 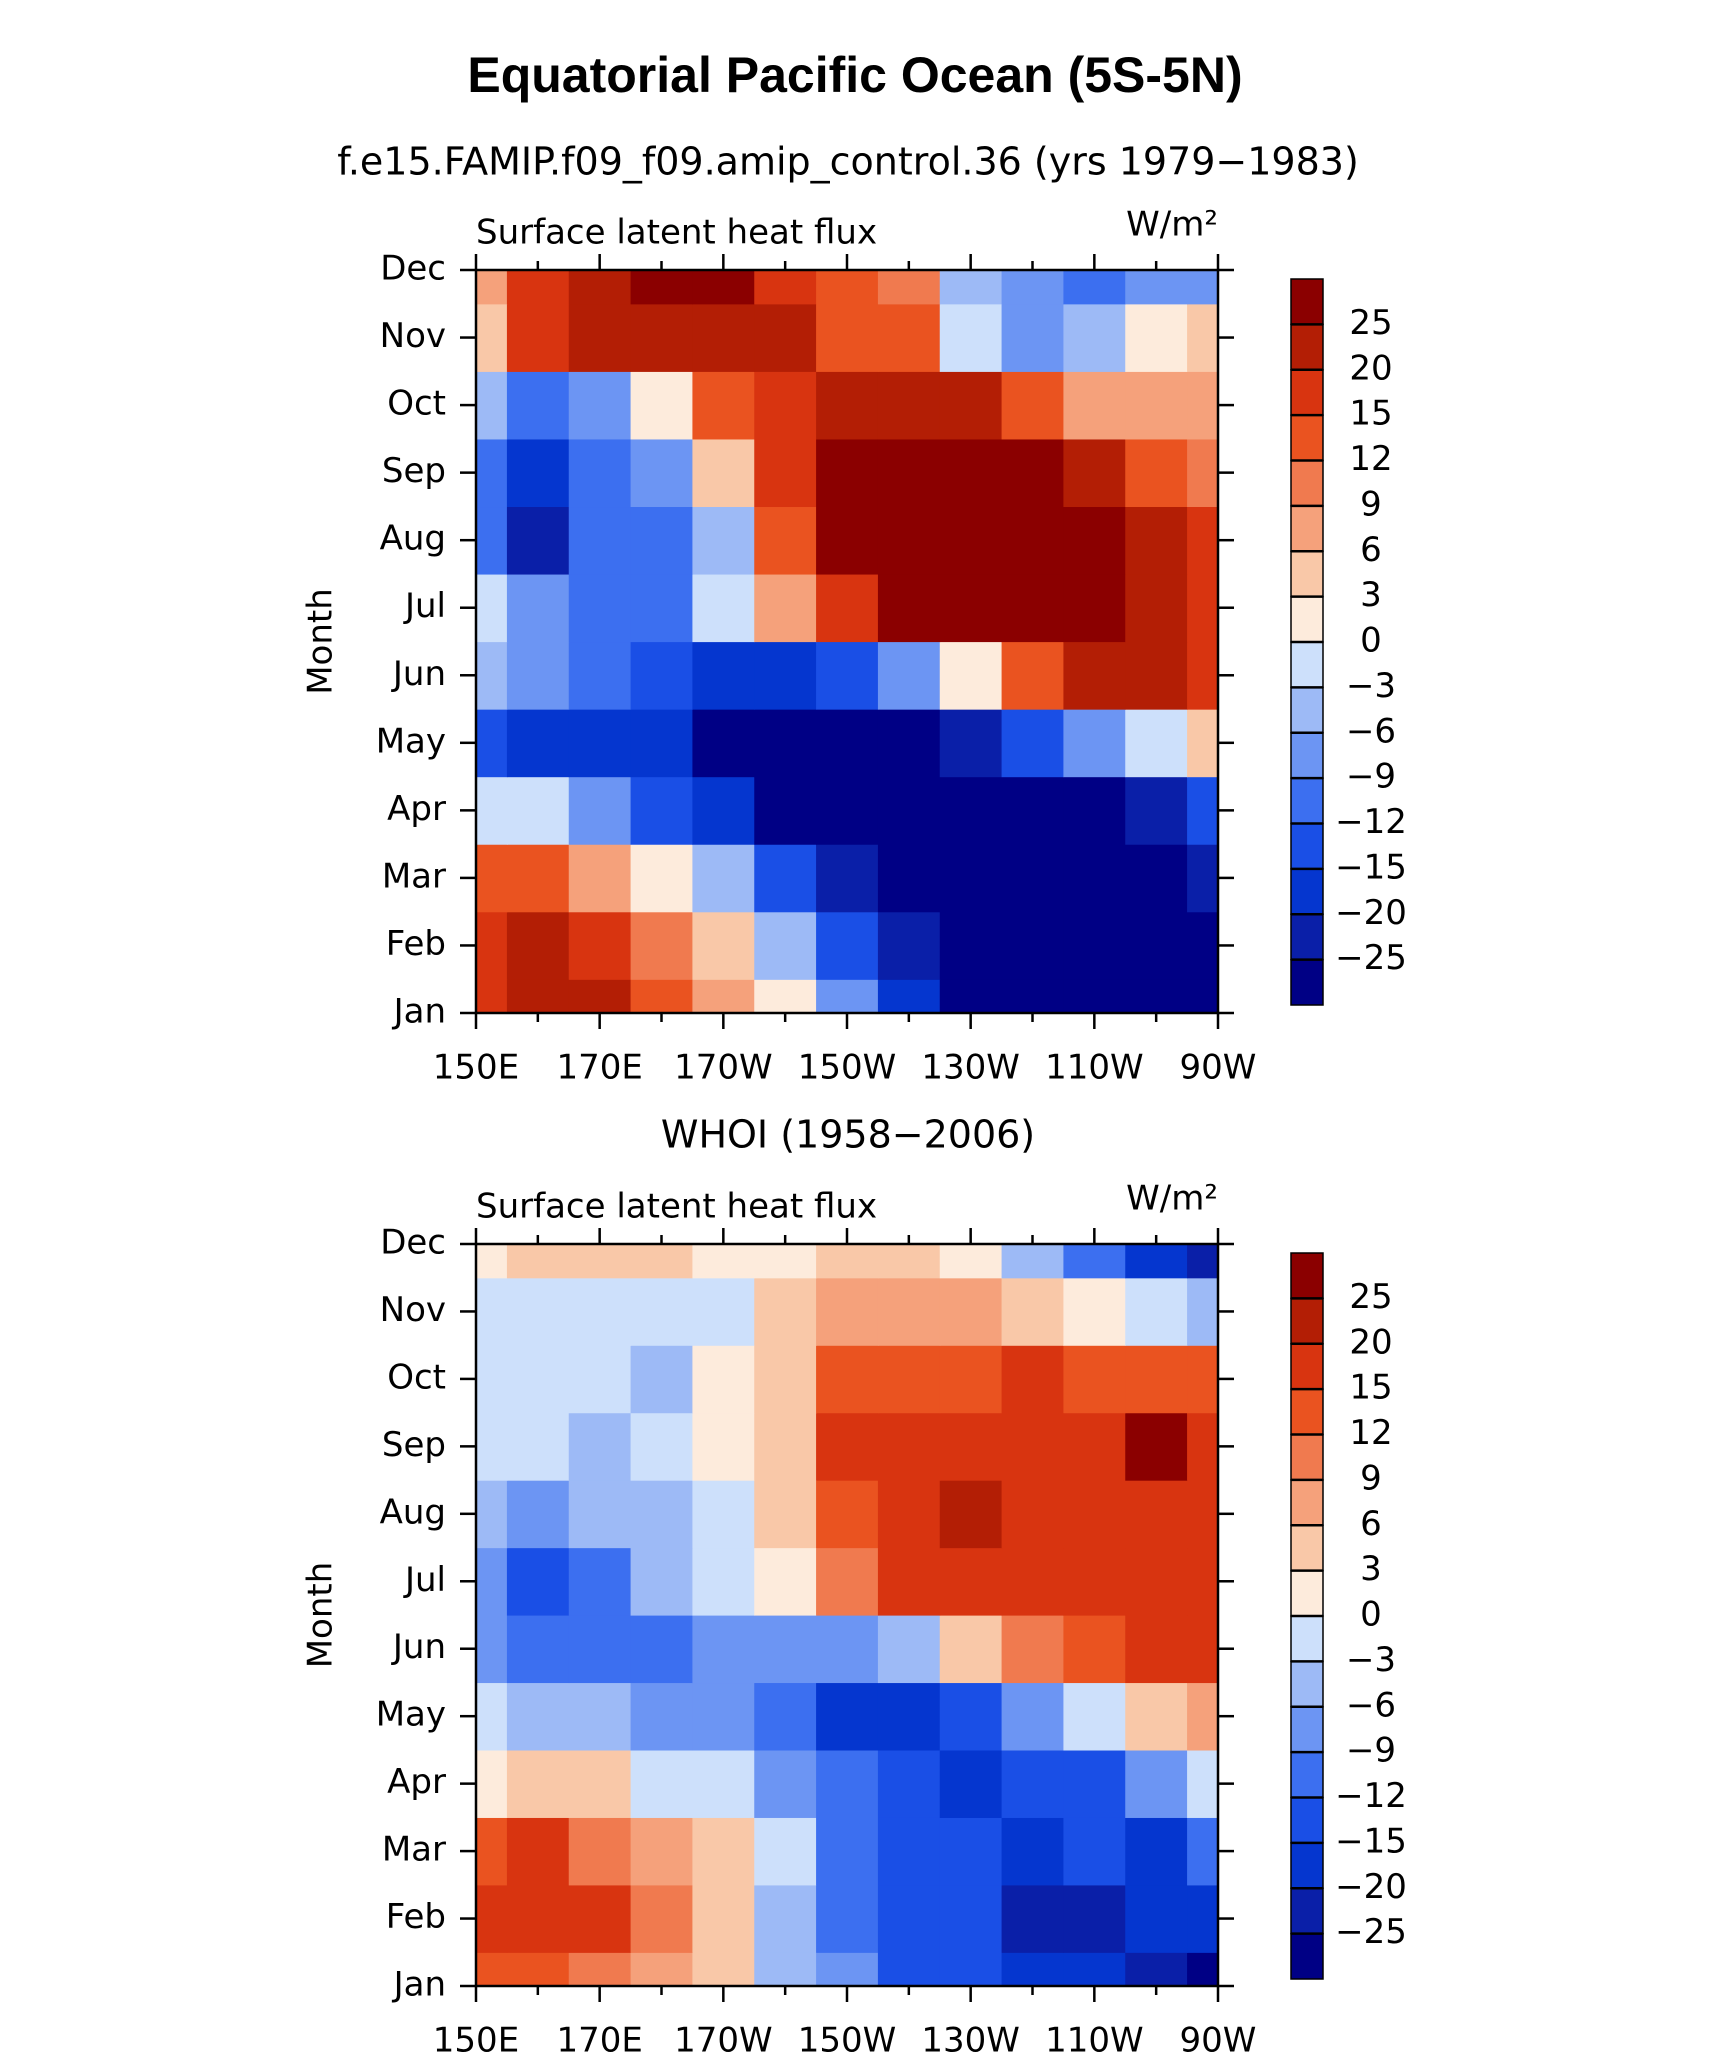 I want to click on colorbar-label: 6, so click(x=1371, y=550).